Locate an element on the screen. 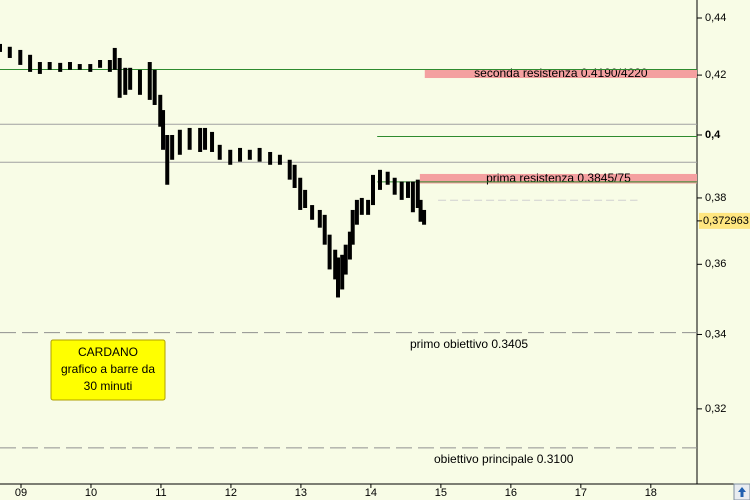 This screenshot has width=750, height=500. target-label: primo obiettivo 0.3405 is located at coordinates (469, 344).